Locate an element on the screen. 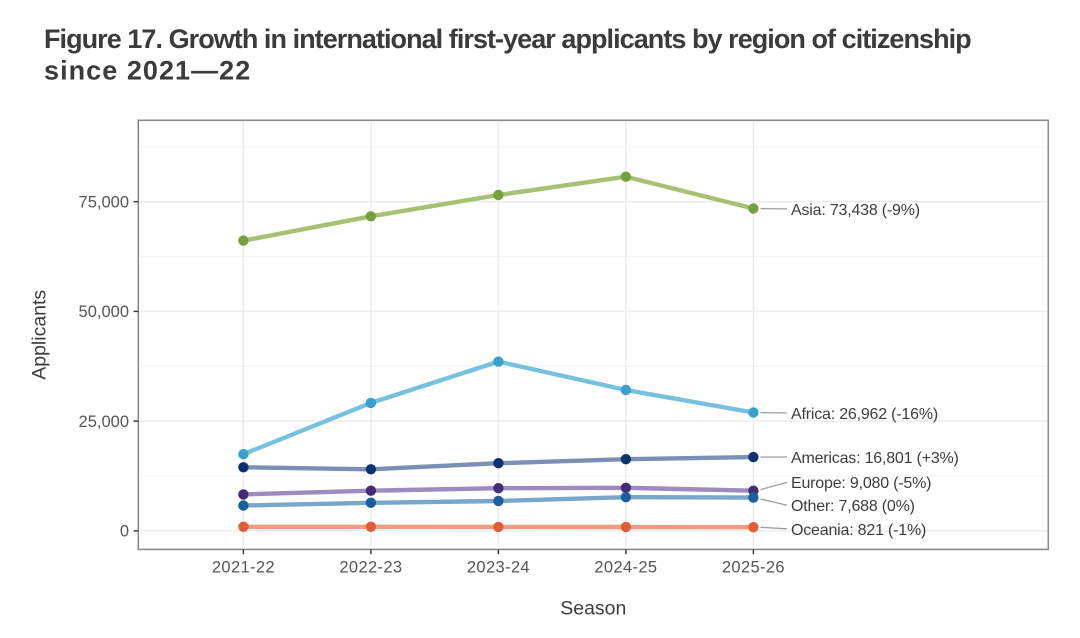  svg-text: Europe: 9,080 (-5%) is located at coordinates (861, 483).